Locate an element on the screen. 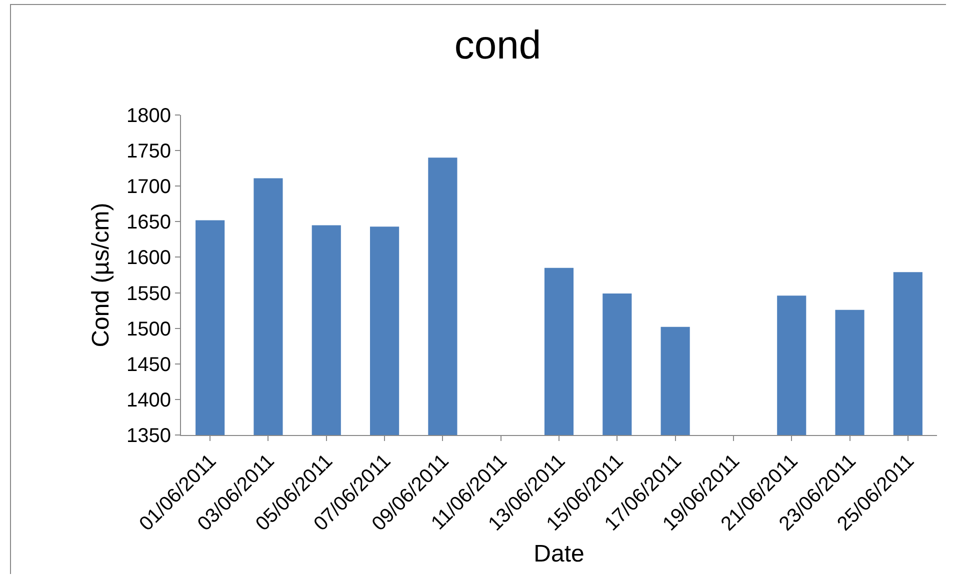 This screenshot has width=958, height=581. y-tick-label: 1700 is located at coordinates (148, 187).